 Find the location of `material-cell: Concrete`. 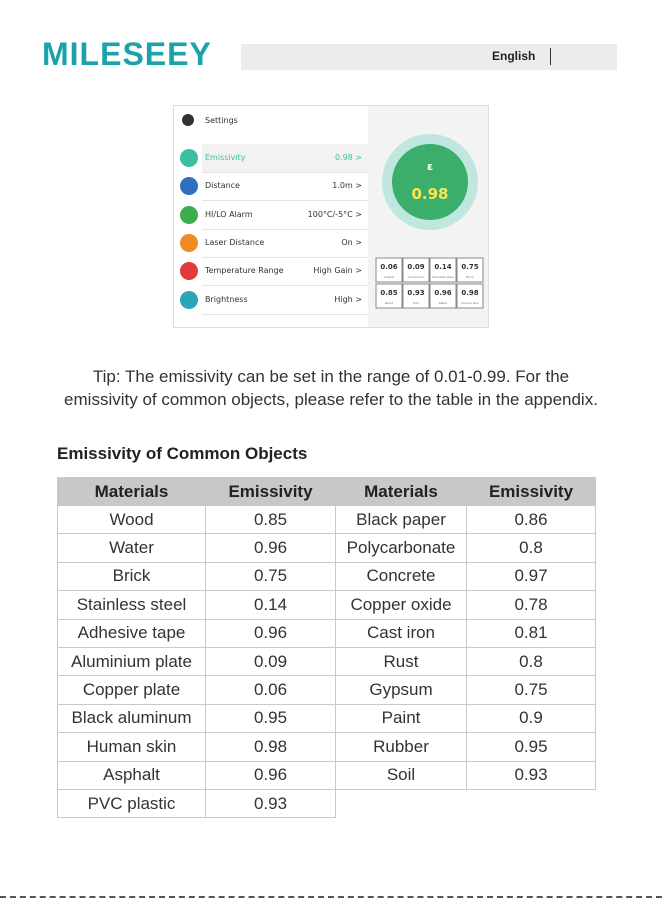

material-cell: Concrete is located at coordinates (401, 576).